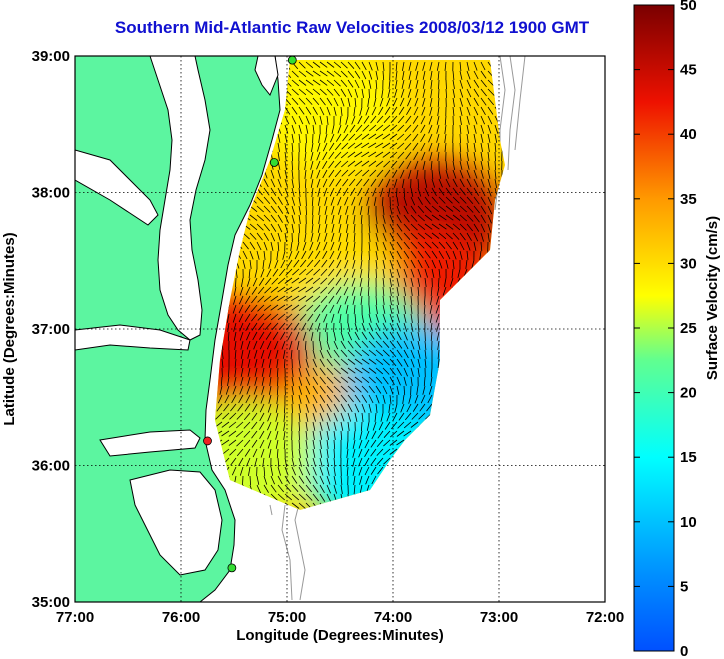 The height and width of the screenshot is (659, 724). What do you see at coordinates (232, 568) in the screenshot?
I see `station-hatteras-marker` at bounding box center [232, 568].